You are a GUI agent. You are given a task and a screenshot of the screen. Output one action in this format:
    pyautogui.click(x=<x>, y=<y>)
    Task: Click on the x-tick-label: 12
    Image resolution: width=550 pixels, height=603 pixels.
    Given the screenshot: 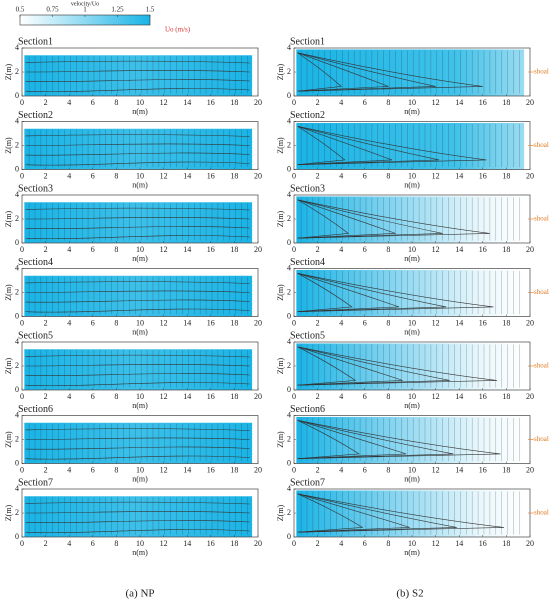 What is the action you would take?
    pyautogui.click(x=436, y=175)
    